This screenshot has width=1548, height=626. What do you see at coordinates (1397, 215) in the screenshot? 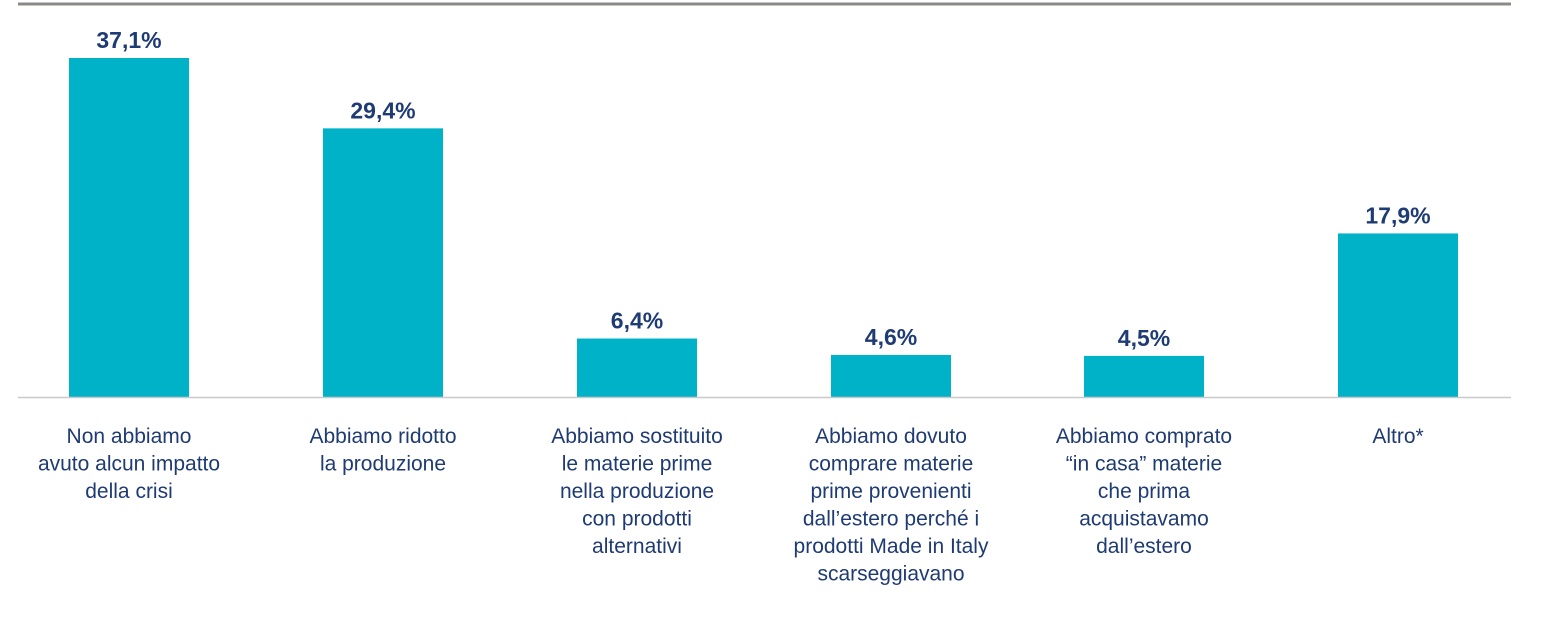
I see `value-label-6: 17,9%` at bounding box center [1397, 215].